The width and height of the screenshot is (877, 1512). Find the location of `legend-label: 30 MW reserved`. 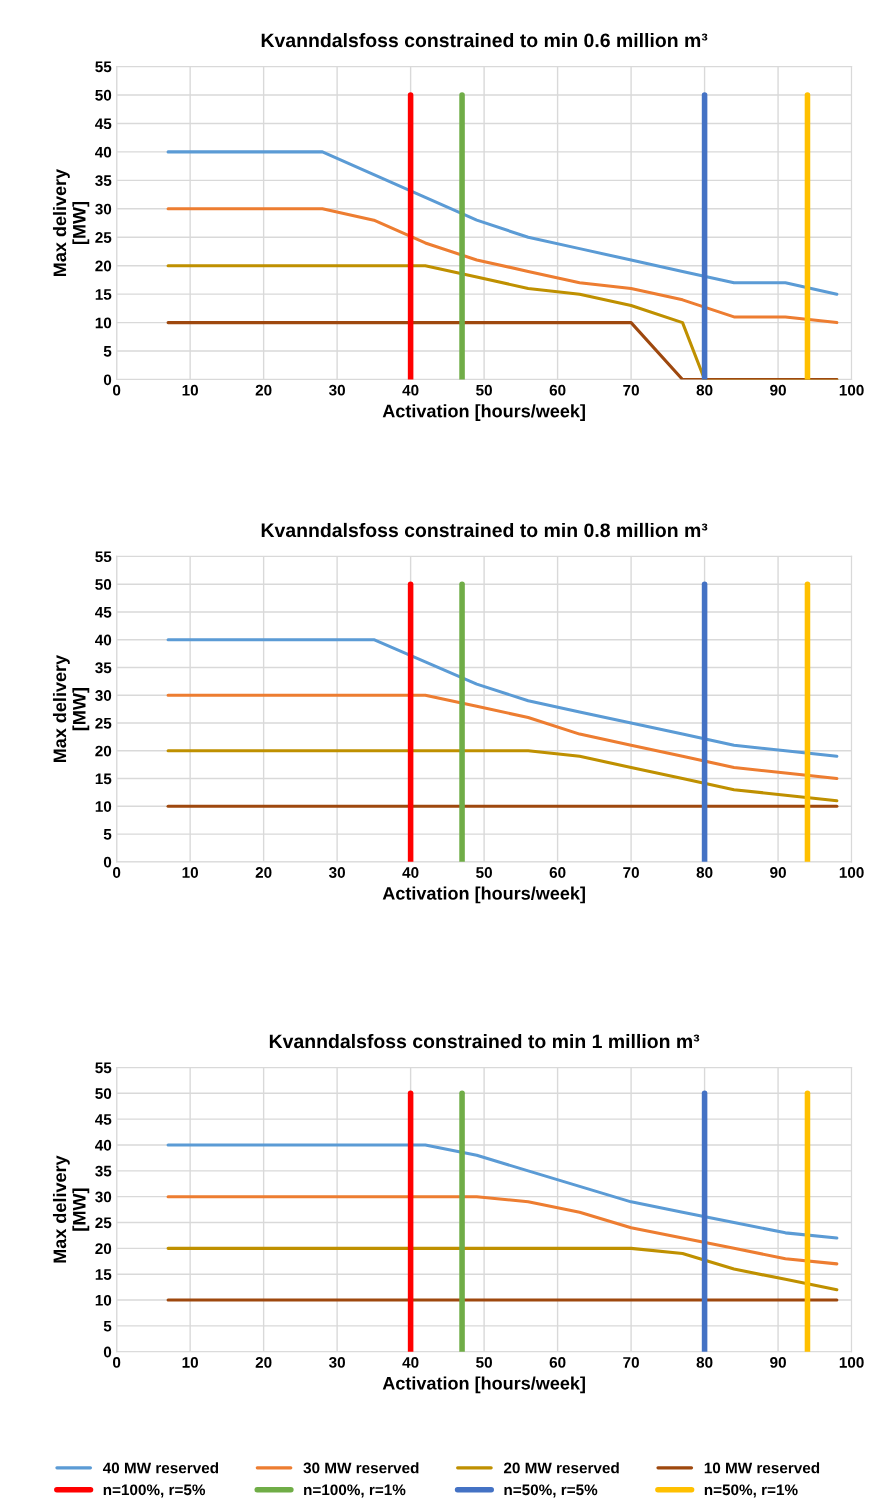

legend-label: 30 MW reserved is located at coordinates (361, 1468).